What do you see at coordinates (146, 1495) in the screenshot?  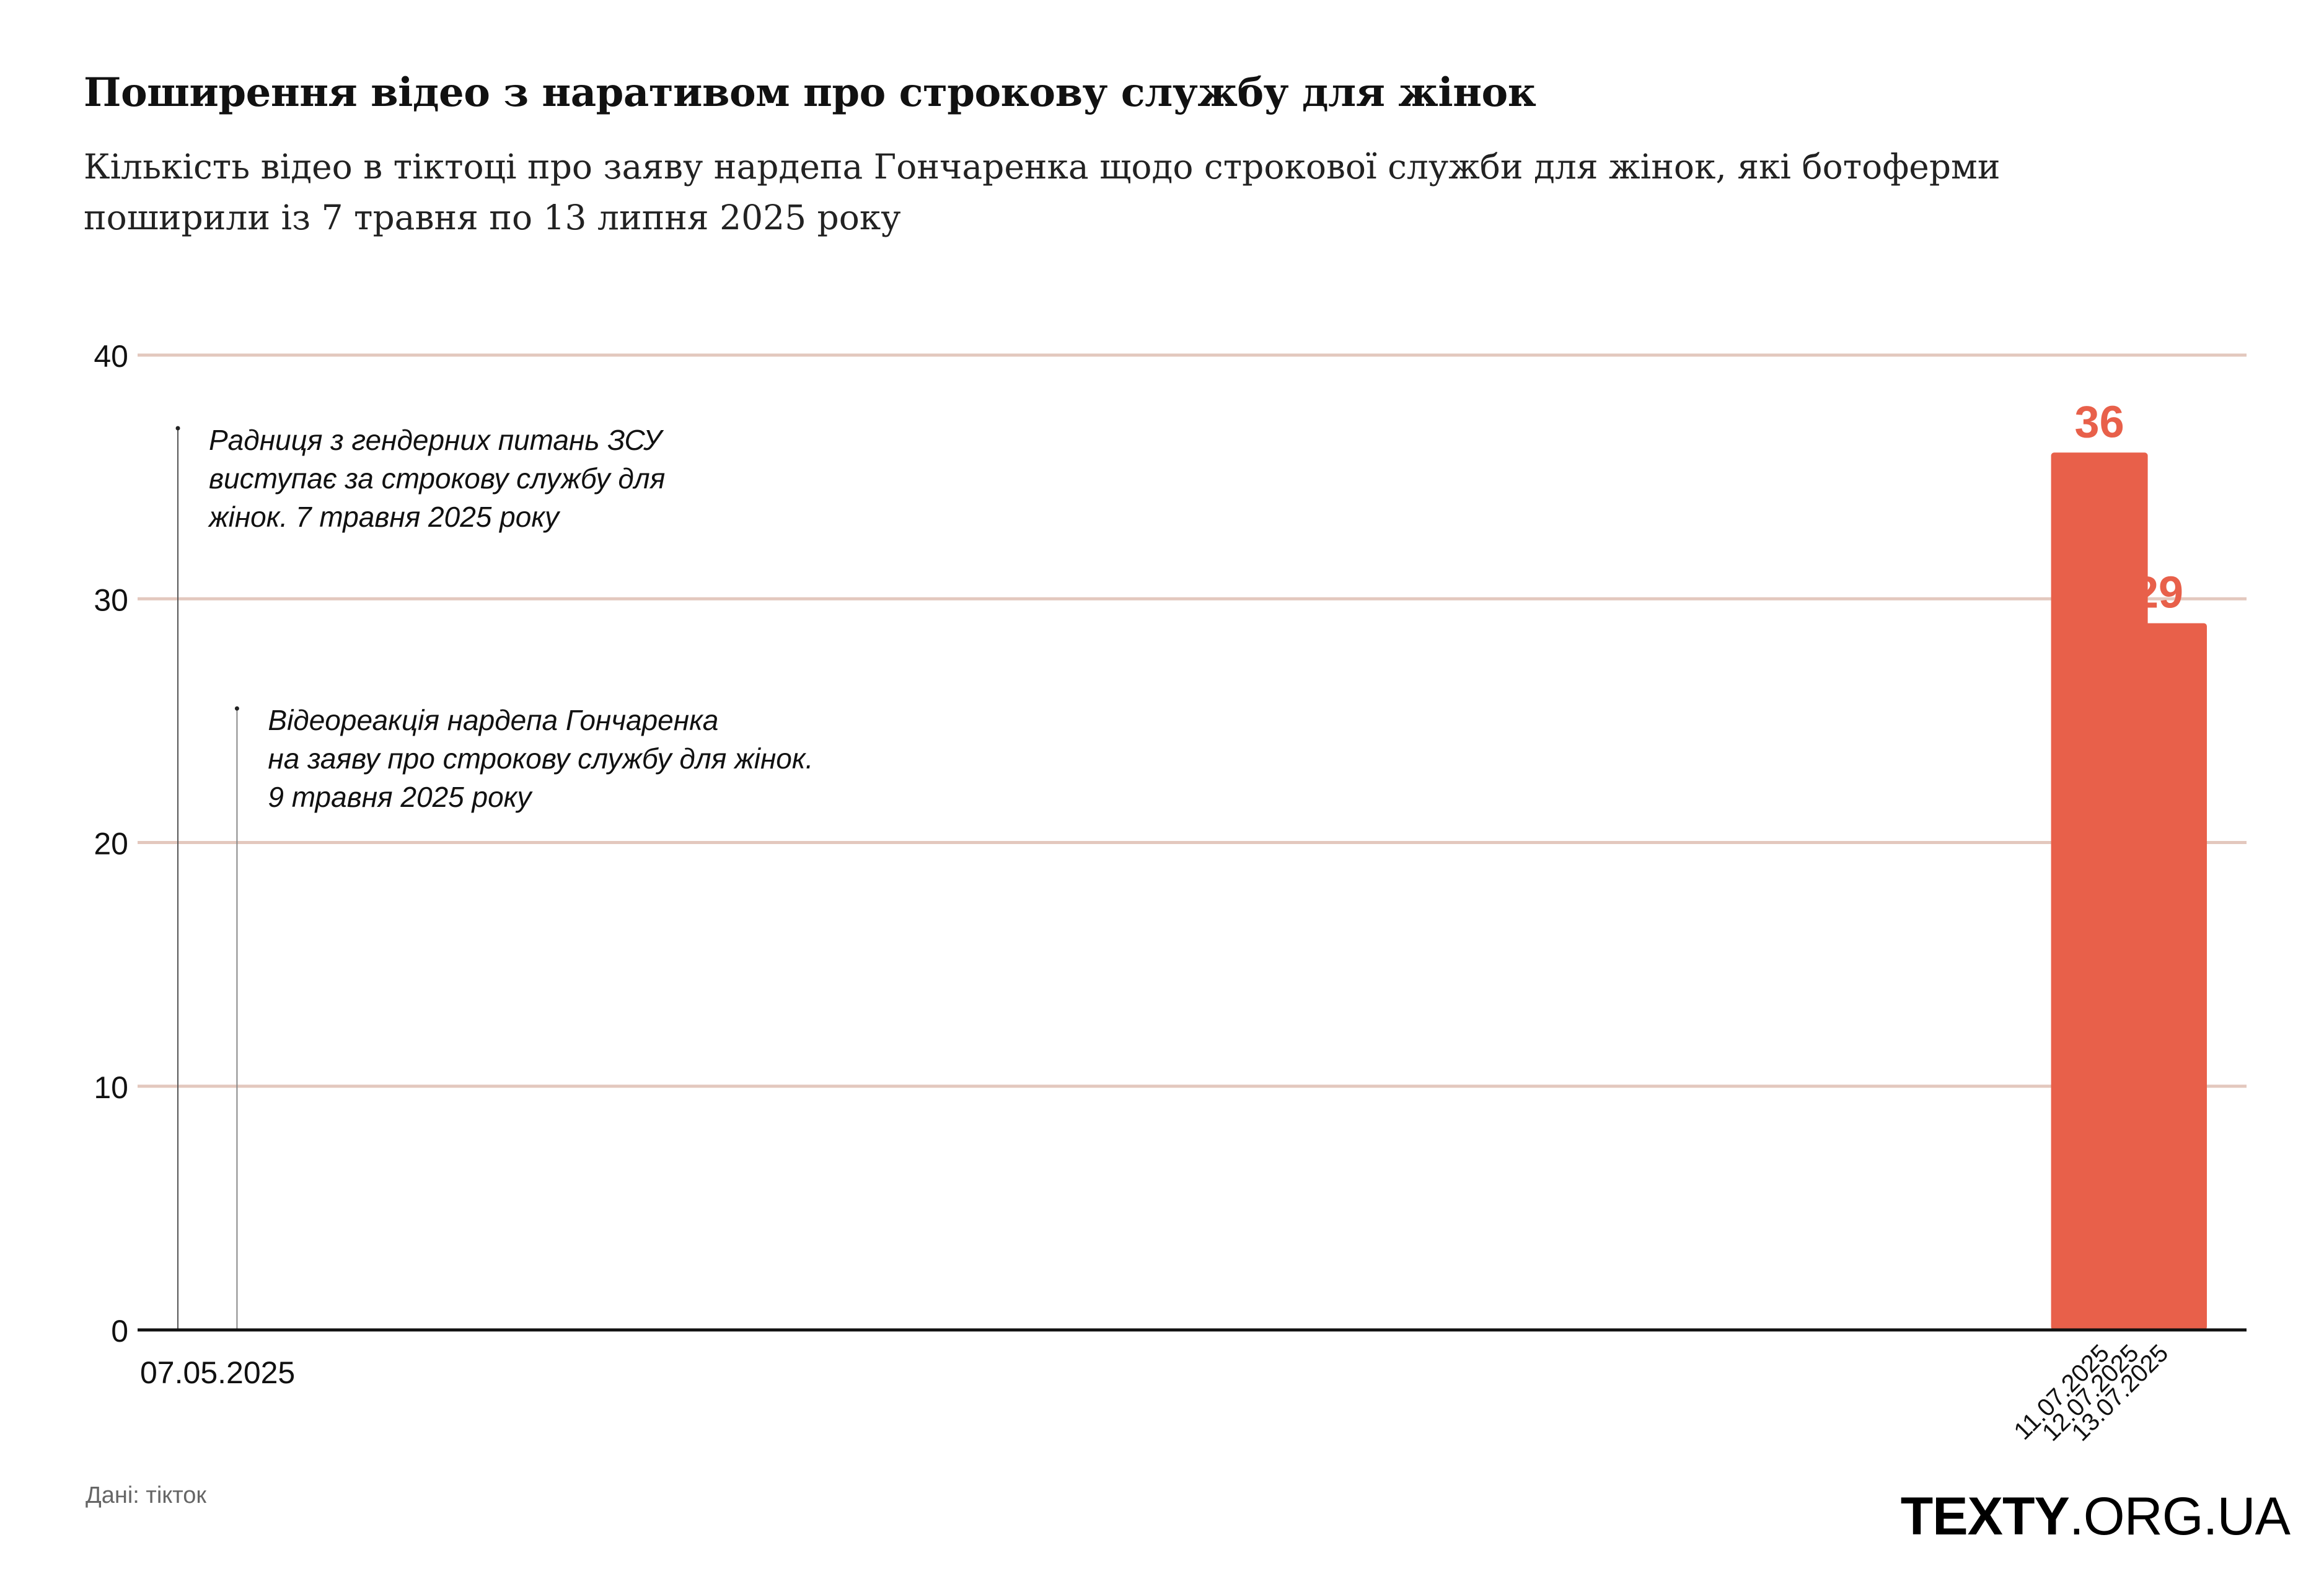 I see `data-source: Дані: тікток` at bounding box center [146, 1495].